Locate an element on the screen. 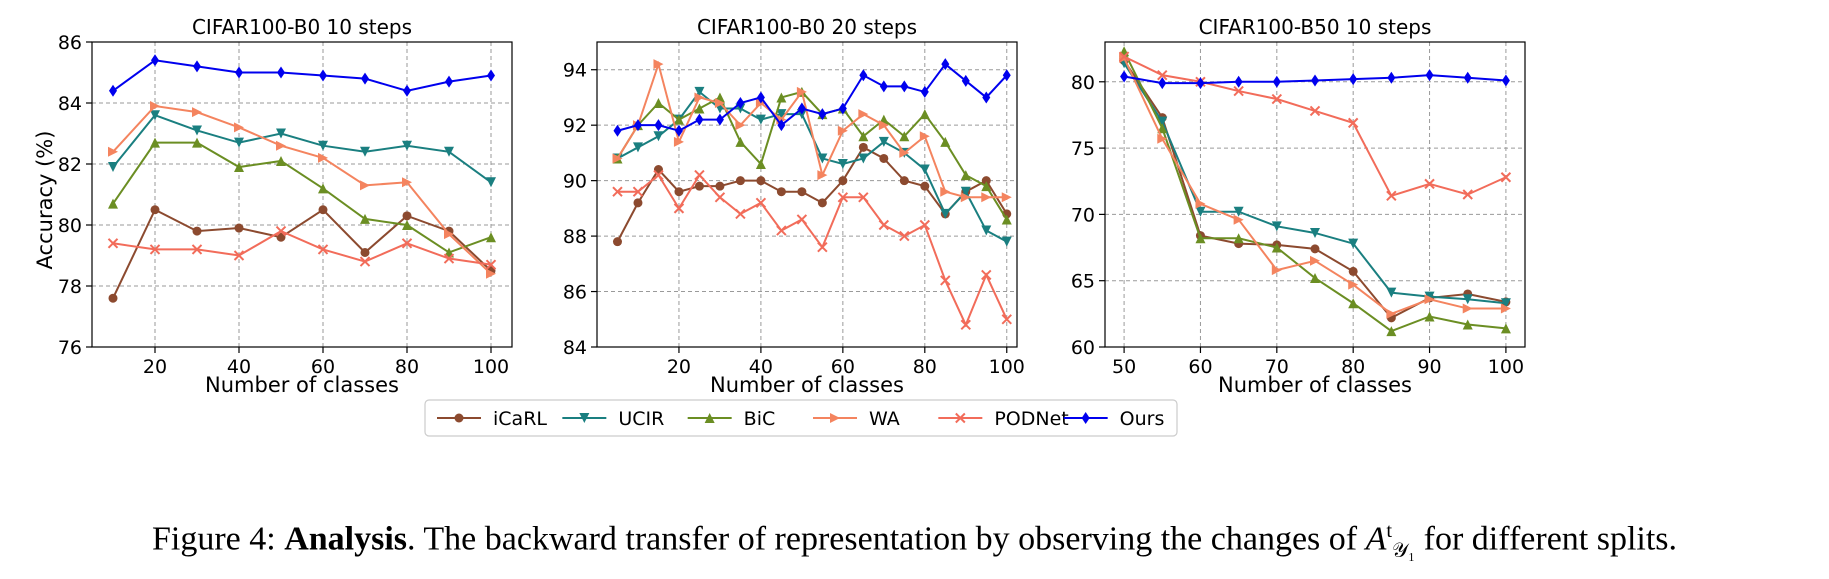  legend-label: PODNet is located at coordinates (1031, 419).